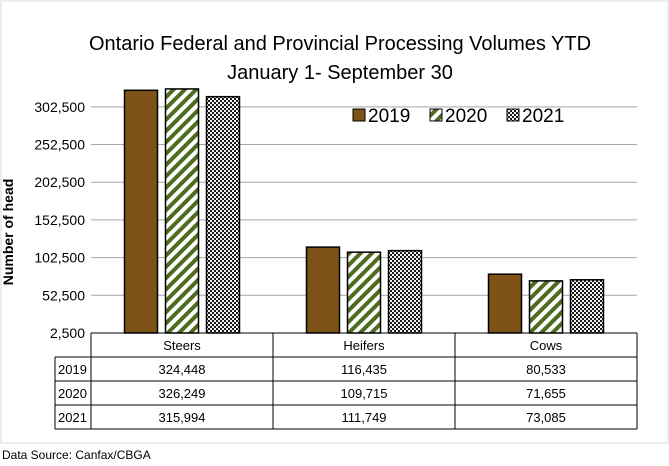 Image resolution: width=669 pixels, height=466 pixels. I want to click on legend-label-2021: 2021, so click(543, 116).